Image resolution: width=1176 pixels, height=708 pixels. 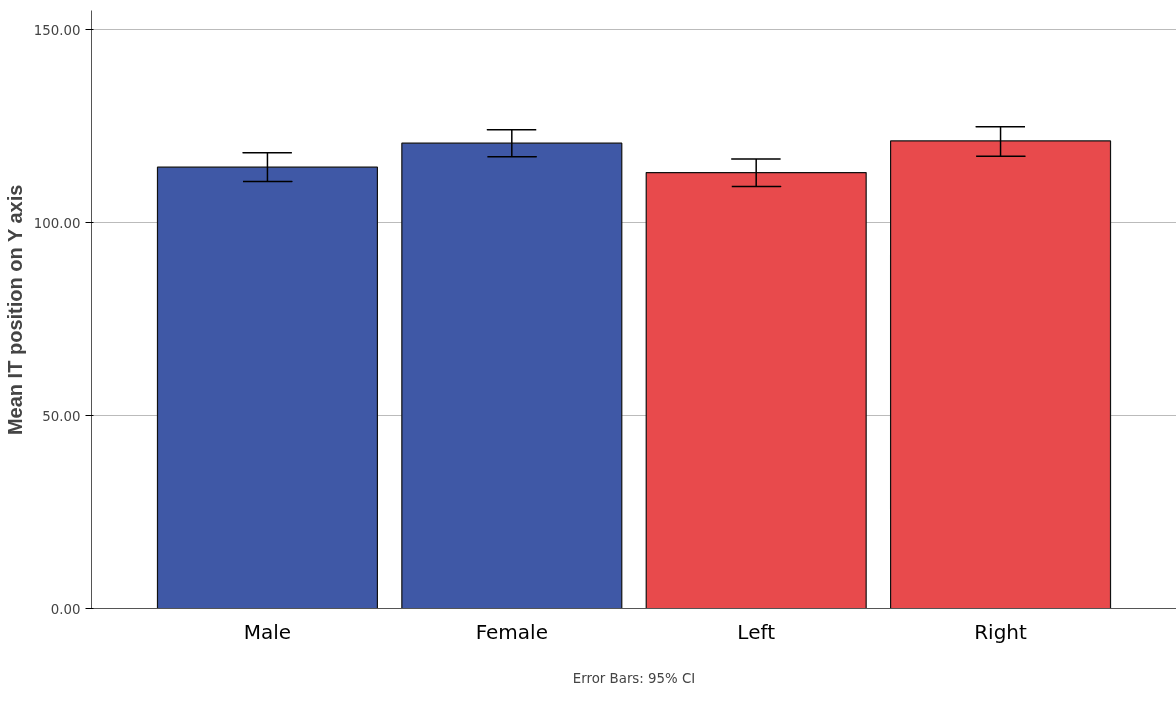 What do you see at coordinates (57, 223) in the screenshot?
I see `y-tick-label: 100.00` at bounding box center [57, 223].